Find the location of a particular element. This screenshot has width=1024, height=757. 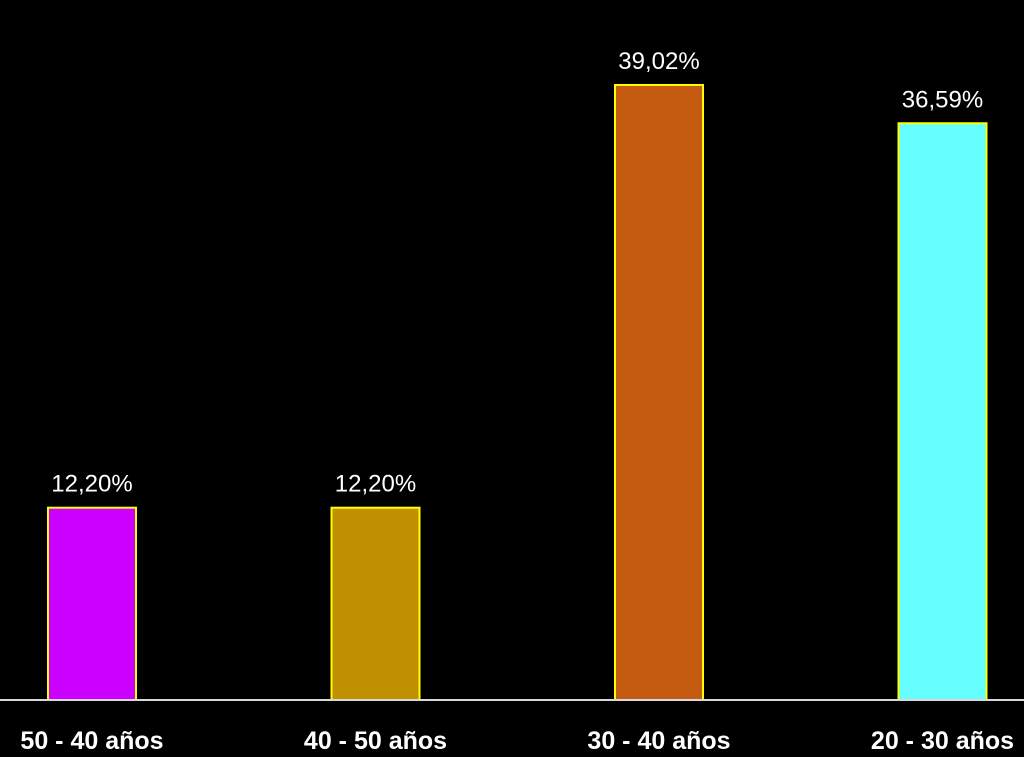

bar-value-label-1: 12,20% is located at coordinates (91, 484).